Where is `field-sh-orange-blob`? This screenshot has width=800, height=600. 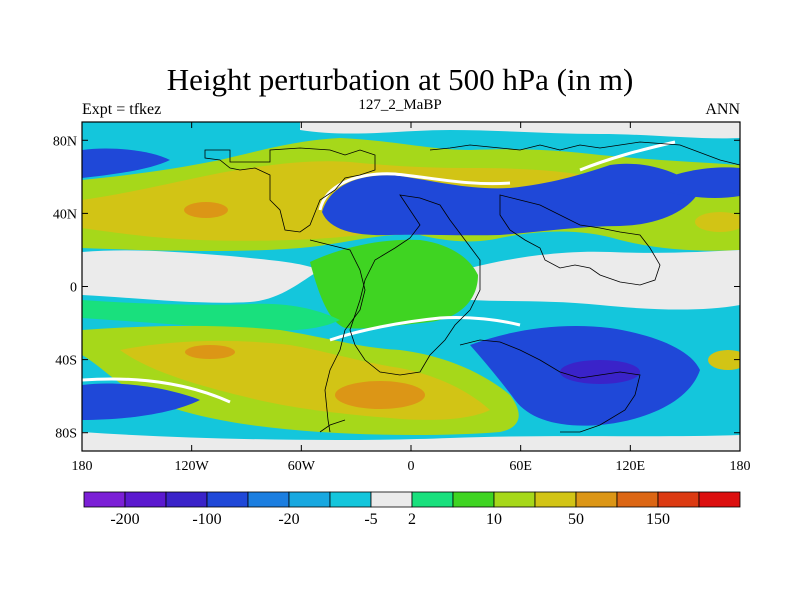 field-sh-orange-blob is located at coordinates (380, 395).